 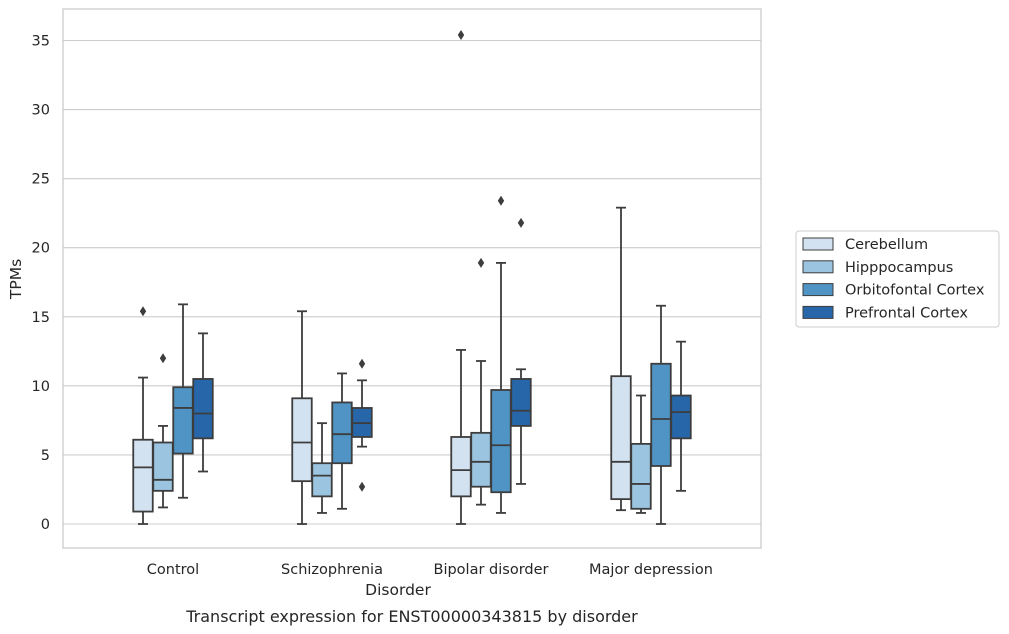 I want to click on y-tick-label-35: 35, so click(x=41, y=42).